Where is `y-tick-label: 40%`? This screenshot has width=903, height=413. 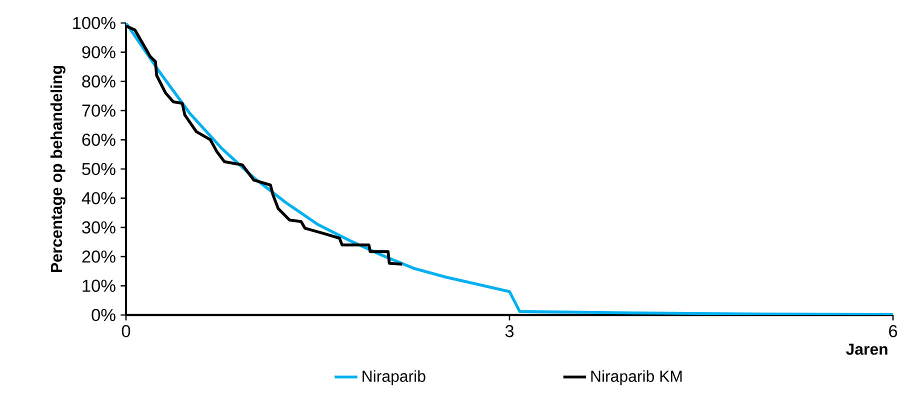
y-tick-label: 40% is located at coordinates (99, 198).